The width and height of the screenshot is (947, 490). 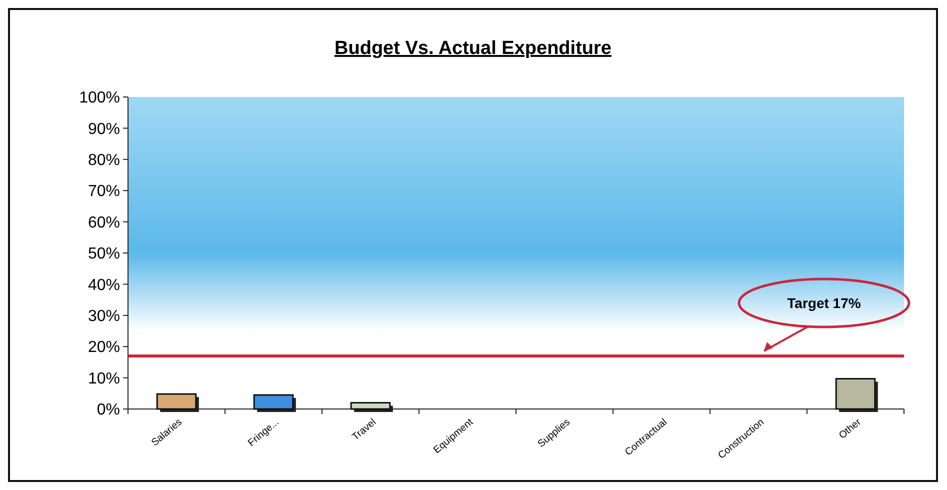 I want to click on y-tick-label: 30%, so click(x=104, y=316).